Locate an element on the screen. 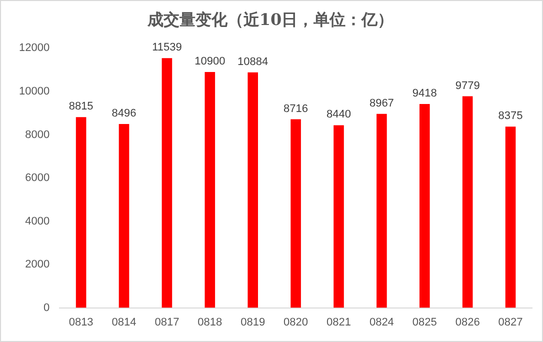 The height and width of the screenshot is (342, 543). data-label: 8375 is located at coordinates (510, 116).